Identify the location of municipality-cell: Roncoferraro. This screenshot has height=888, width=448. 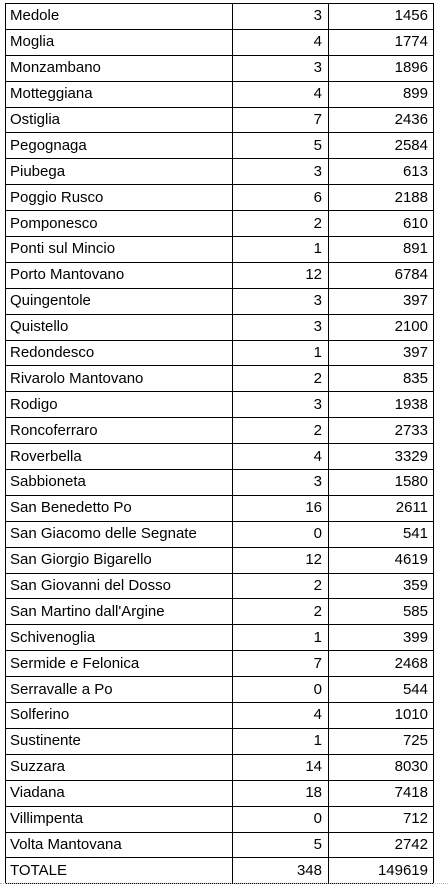
(119, 431).